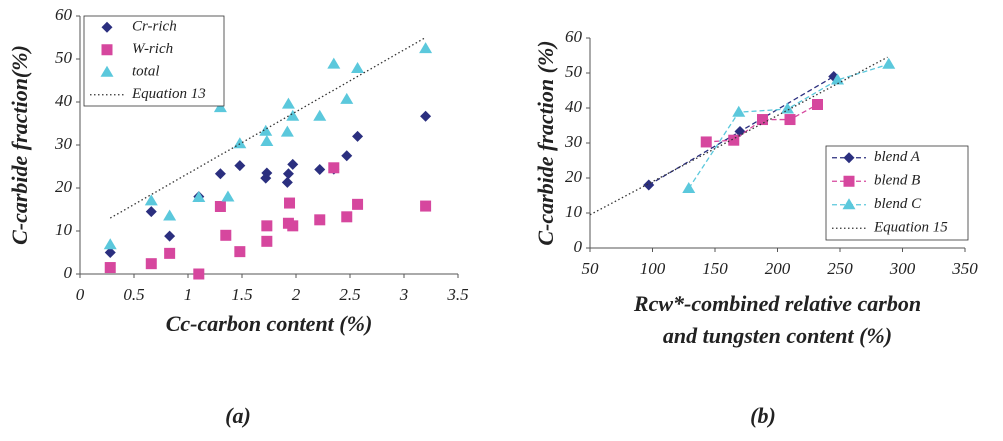 This screenshot has width=1003, height=441. Describe the element at coordinates (152, 49) in the screenshot. I see `legend-label: W-rich` at that location.